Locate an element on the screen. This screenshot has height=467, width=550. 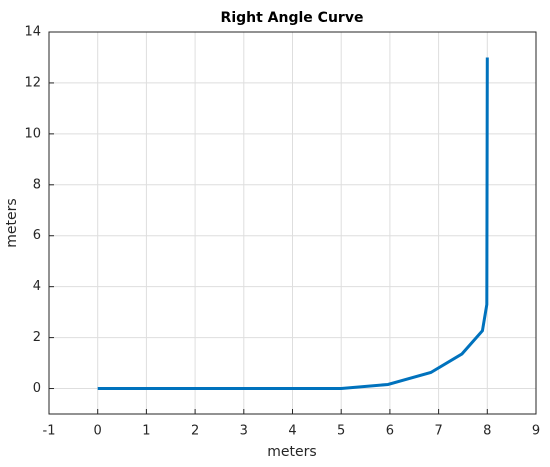
y-tick-label: 14 is located at coordinates (32, 32).